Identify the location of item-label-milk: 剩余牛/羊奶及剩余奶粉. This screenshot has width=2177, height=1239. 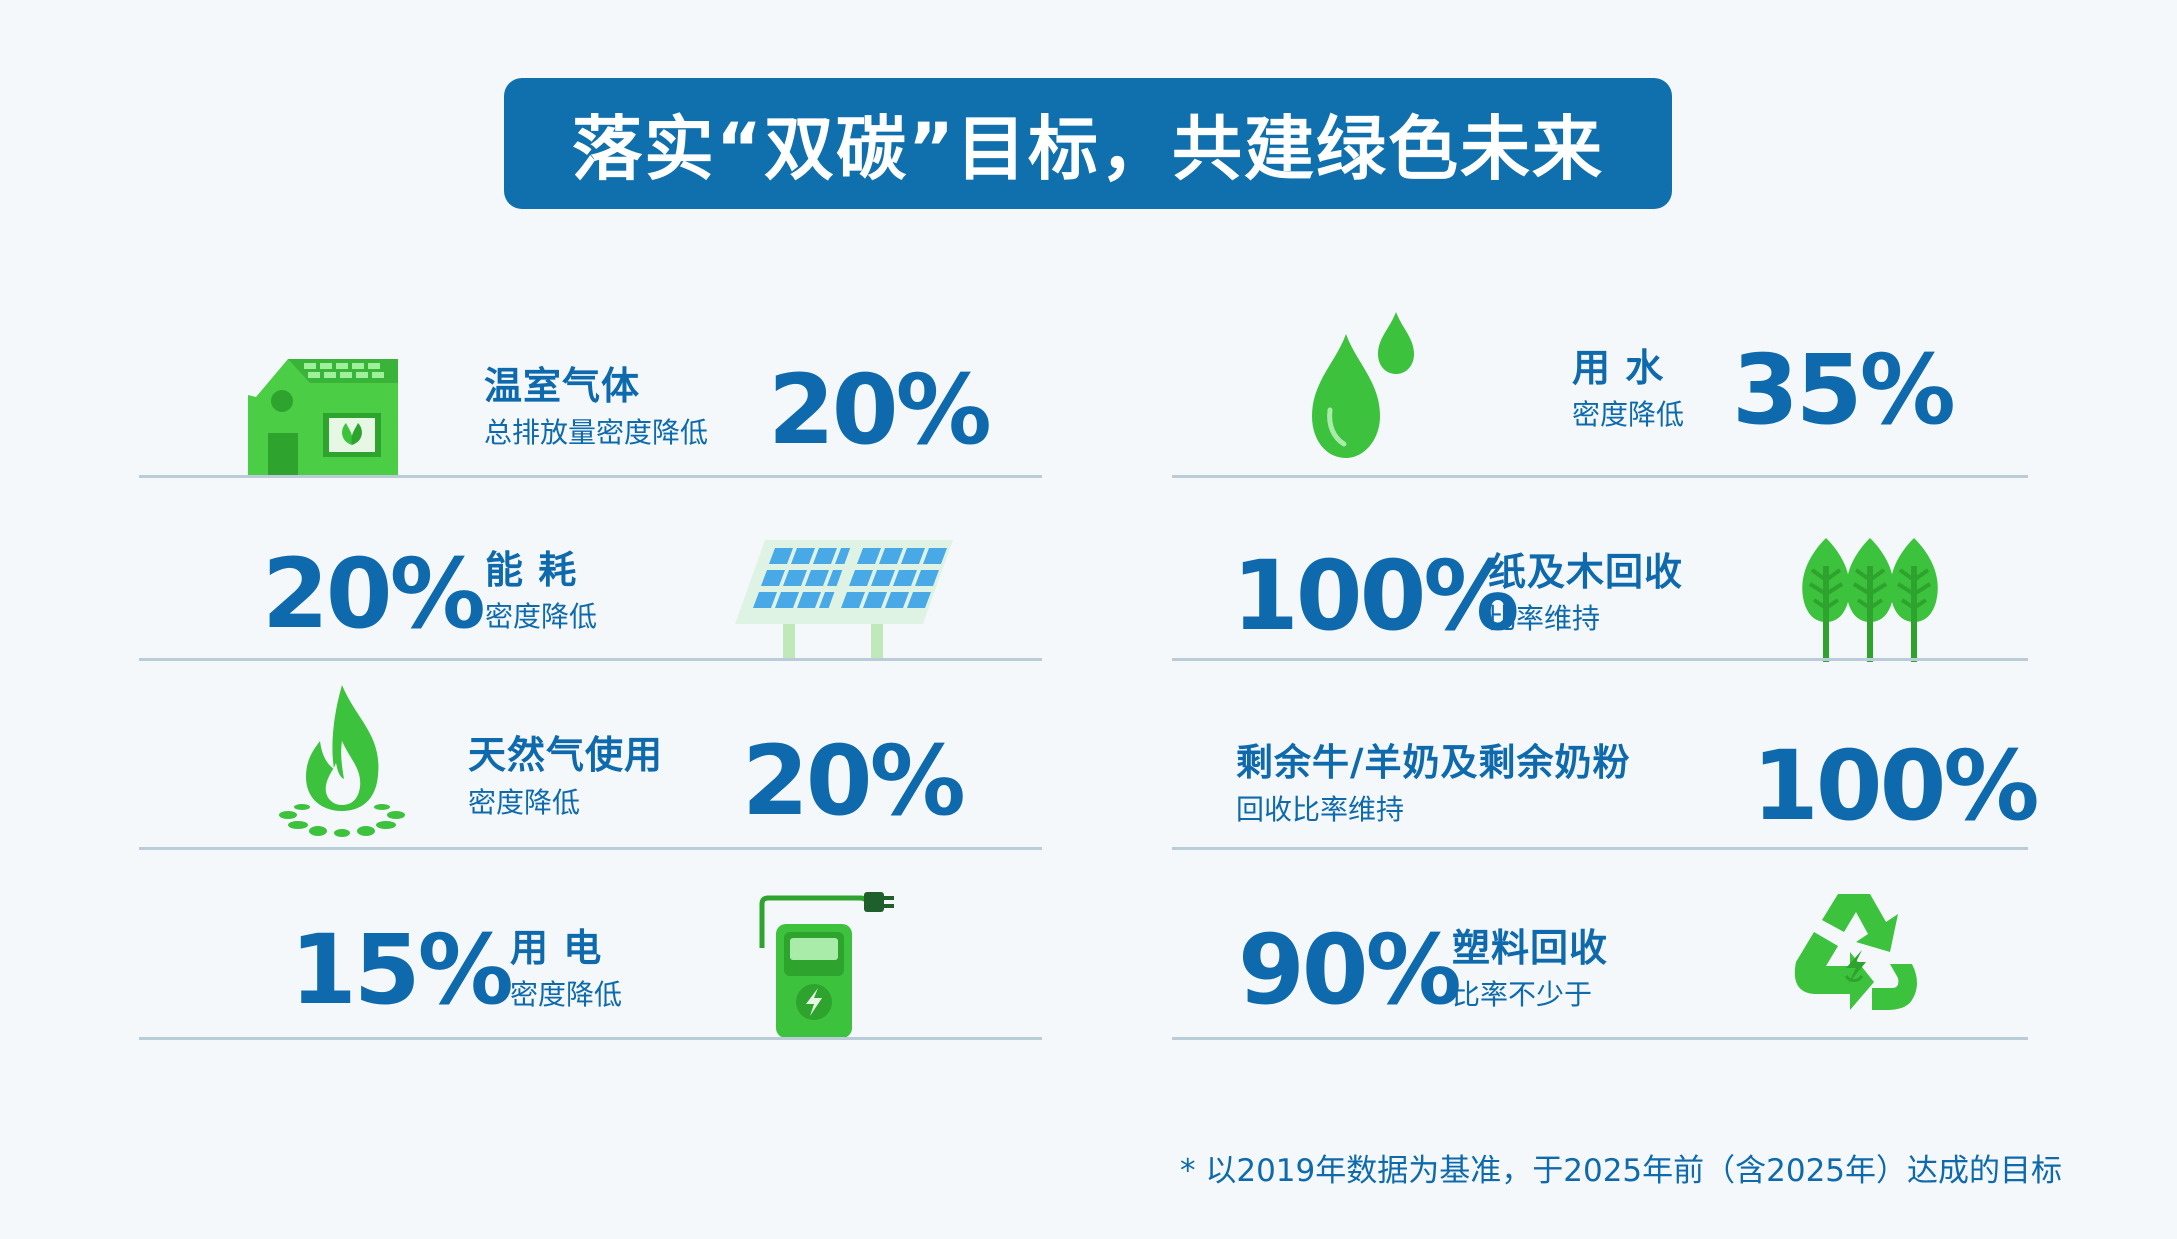
(1433, 762).